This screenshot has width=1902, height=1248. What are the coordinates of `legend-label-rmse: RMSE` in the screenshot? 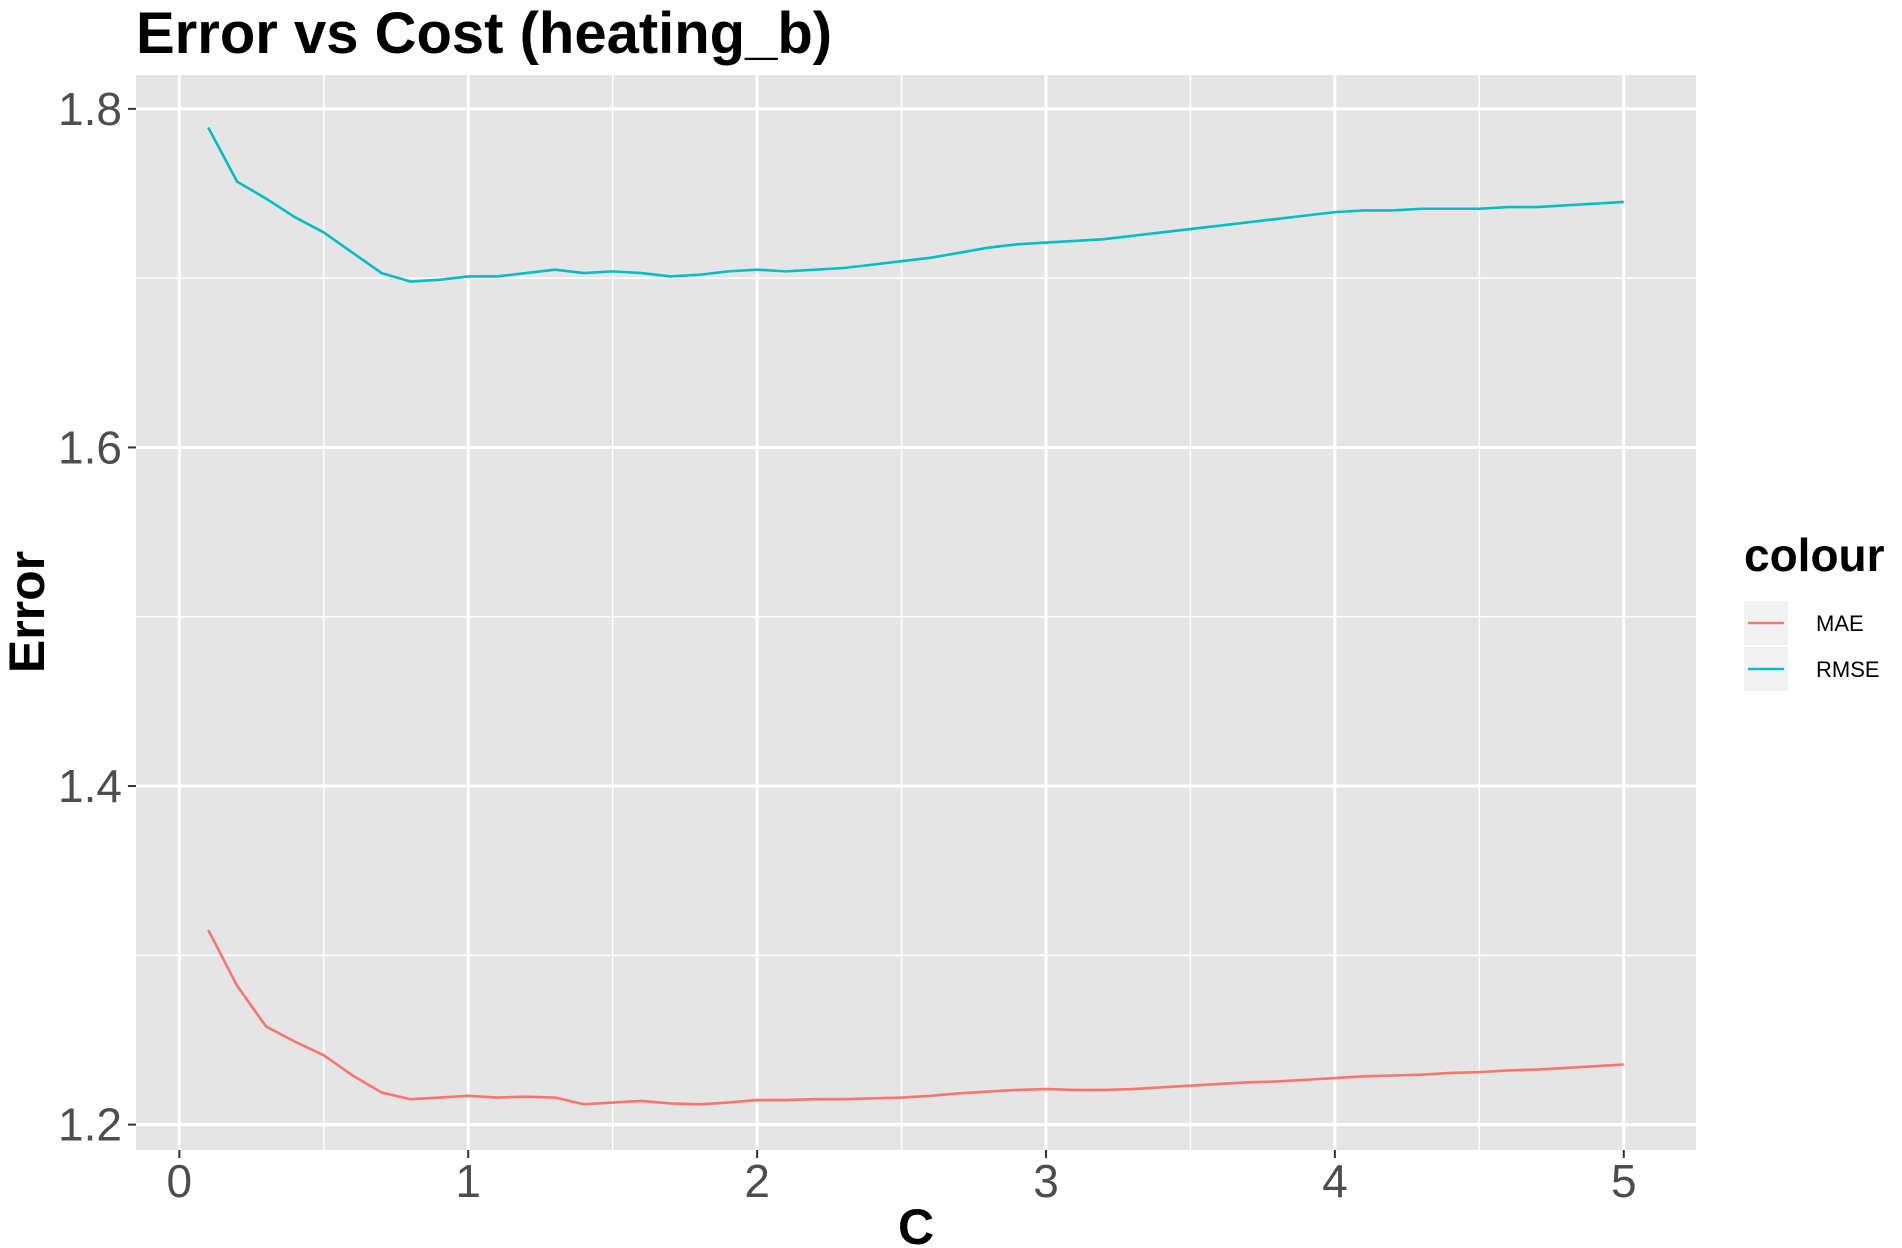 It's located at (1848, 669).